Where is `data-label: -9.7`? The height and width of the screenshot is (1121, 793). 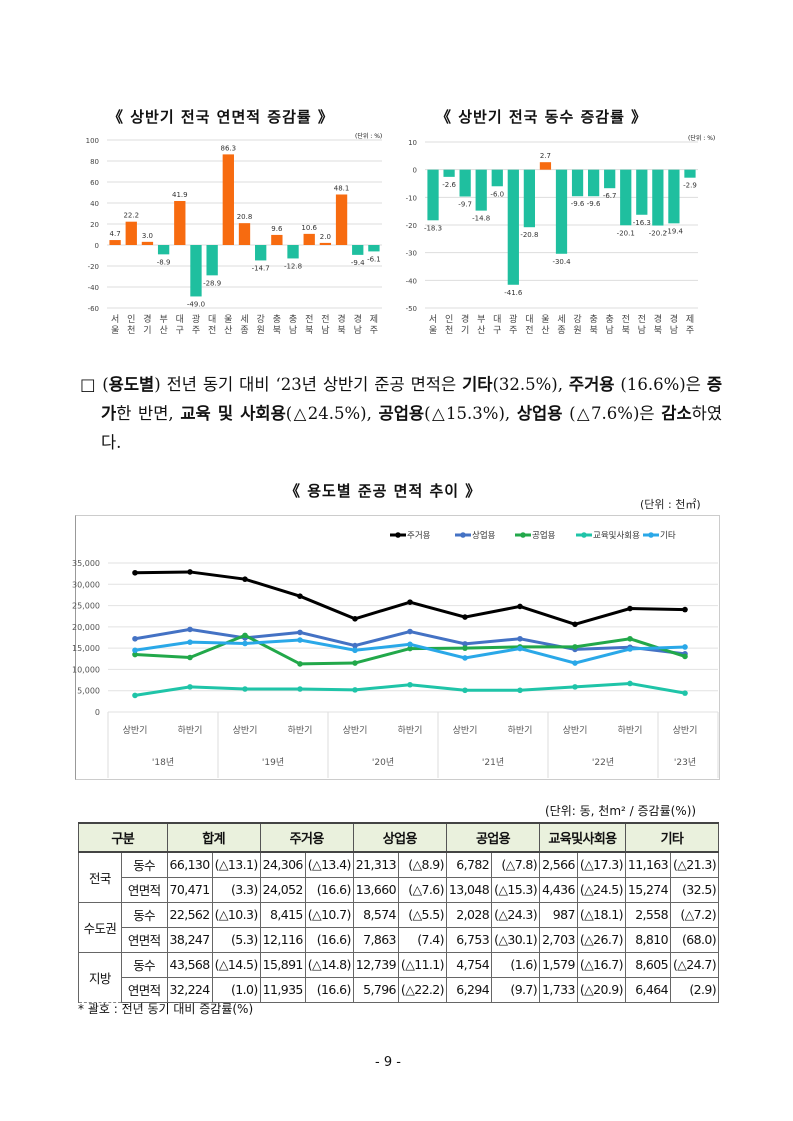 data-label: -9.7 is located at coordinates (465, 205).